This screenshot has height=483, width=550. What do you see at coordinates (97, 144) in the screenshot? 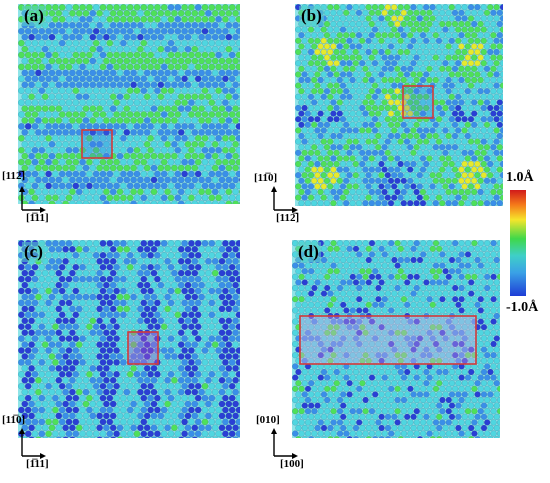
I see `panel-a-highlight-box` at bounding box center [97, 144].